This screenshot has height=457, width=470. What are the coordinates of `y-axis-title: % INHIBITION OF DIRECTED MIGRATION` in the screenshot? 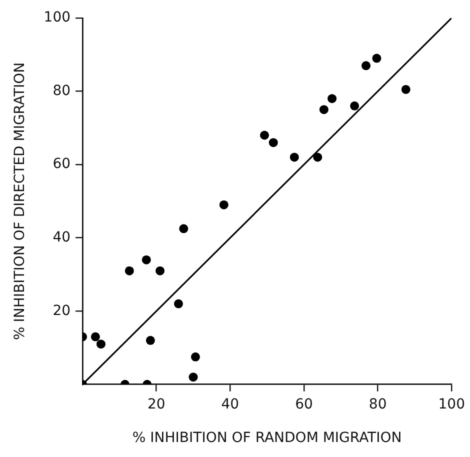 It's located at (20, 201).